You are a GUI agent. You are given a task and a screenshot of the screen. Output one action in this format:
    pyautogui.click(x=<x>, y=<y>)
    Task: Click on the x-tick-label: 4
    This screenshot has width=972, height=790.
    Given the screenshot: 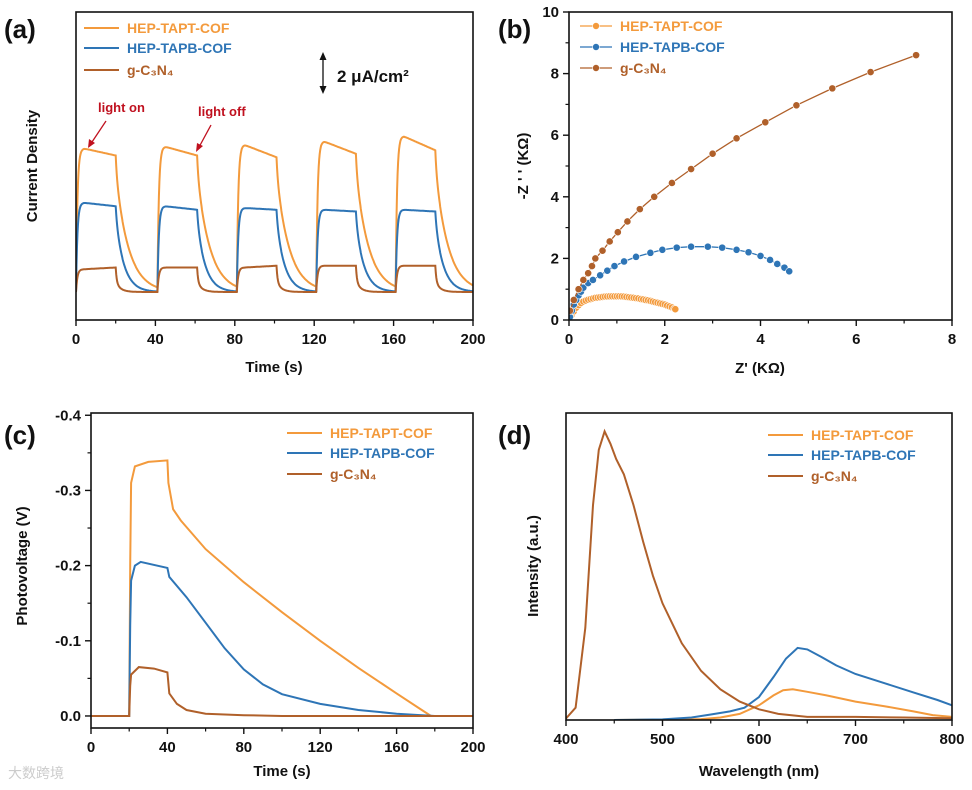 What is the action you would take?
    pyautogui.click(x=760, y=339)
    